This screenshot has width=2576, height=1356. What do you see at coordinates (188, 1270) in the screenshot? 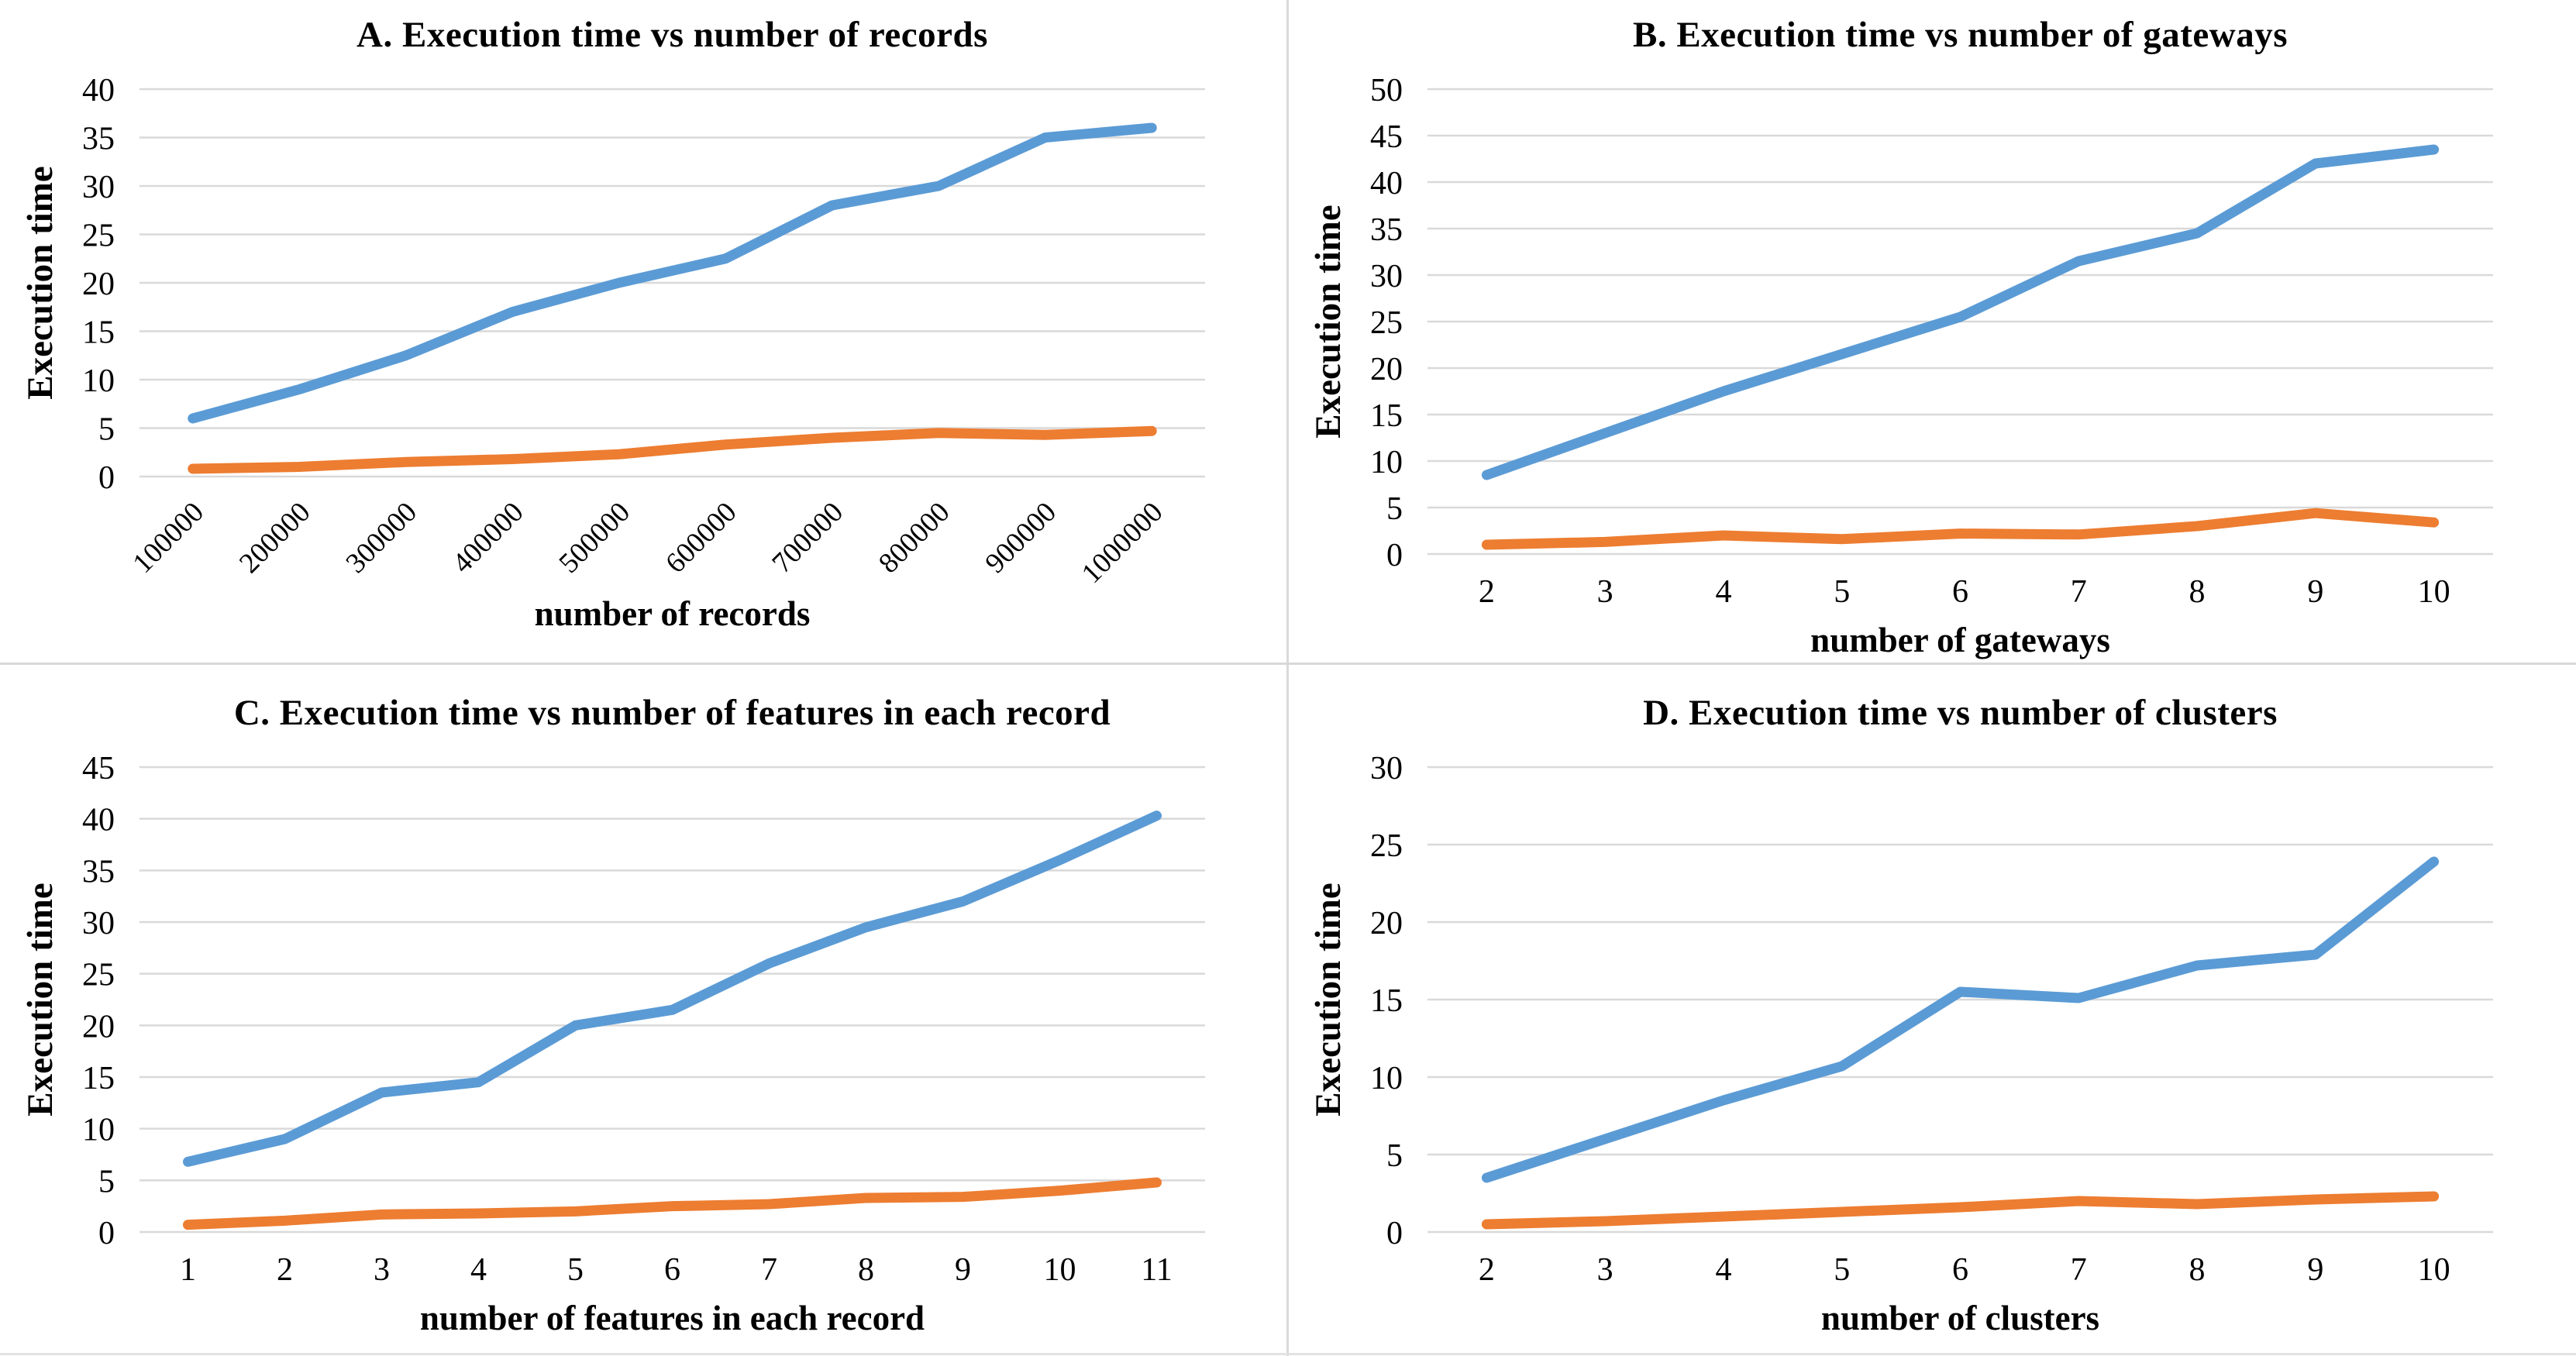
I see `x-tick-label: 1` at bounding box center [188, 1270].